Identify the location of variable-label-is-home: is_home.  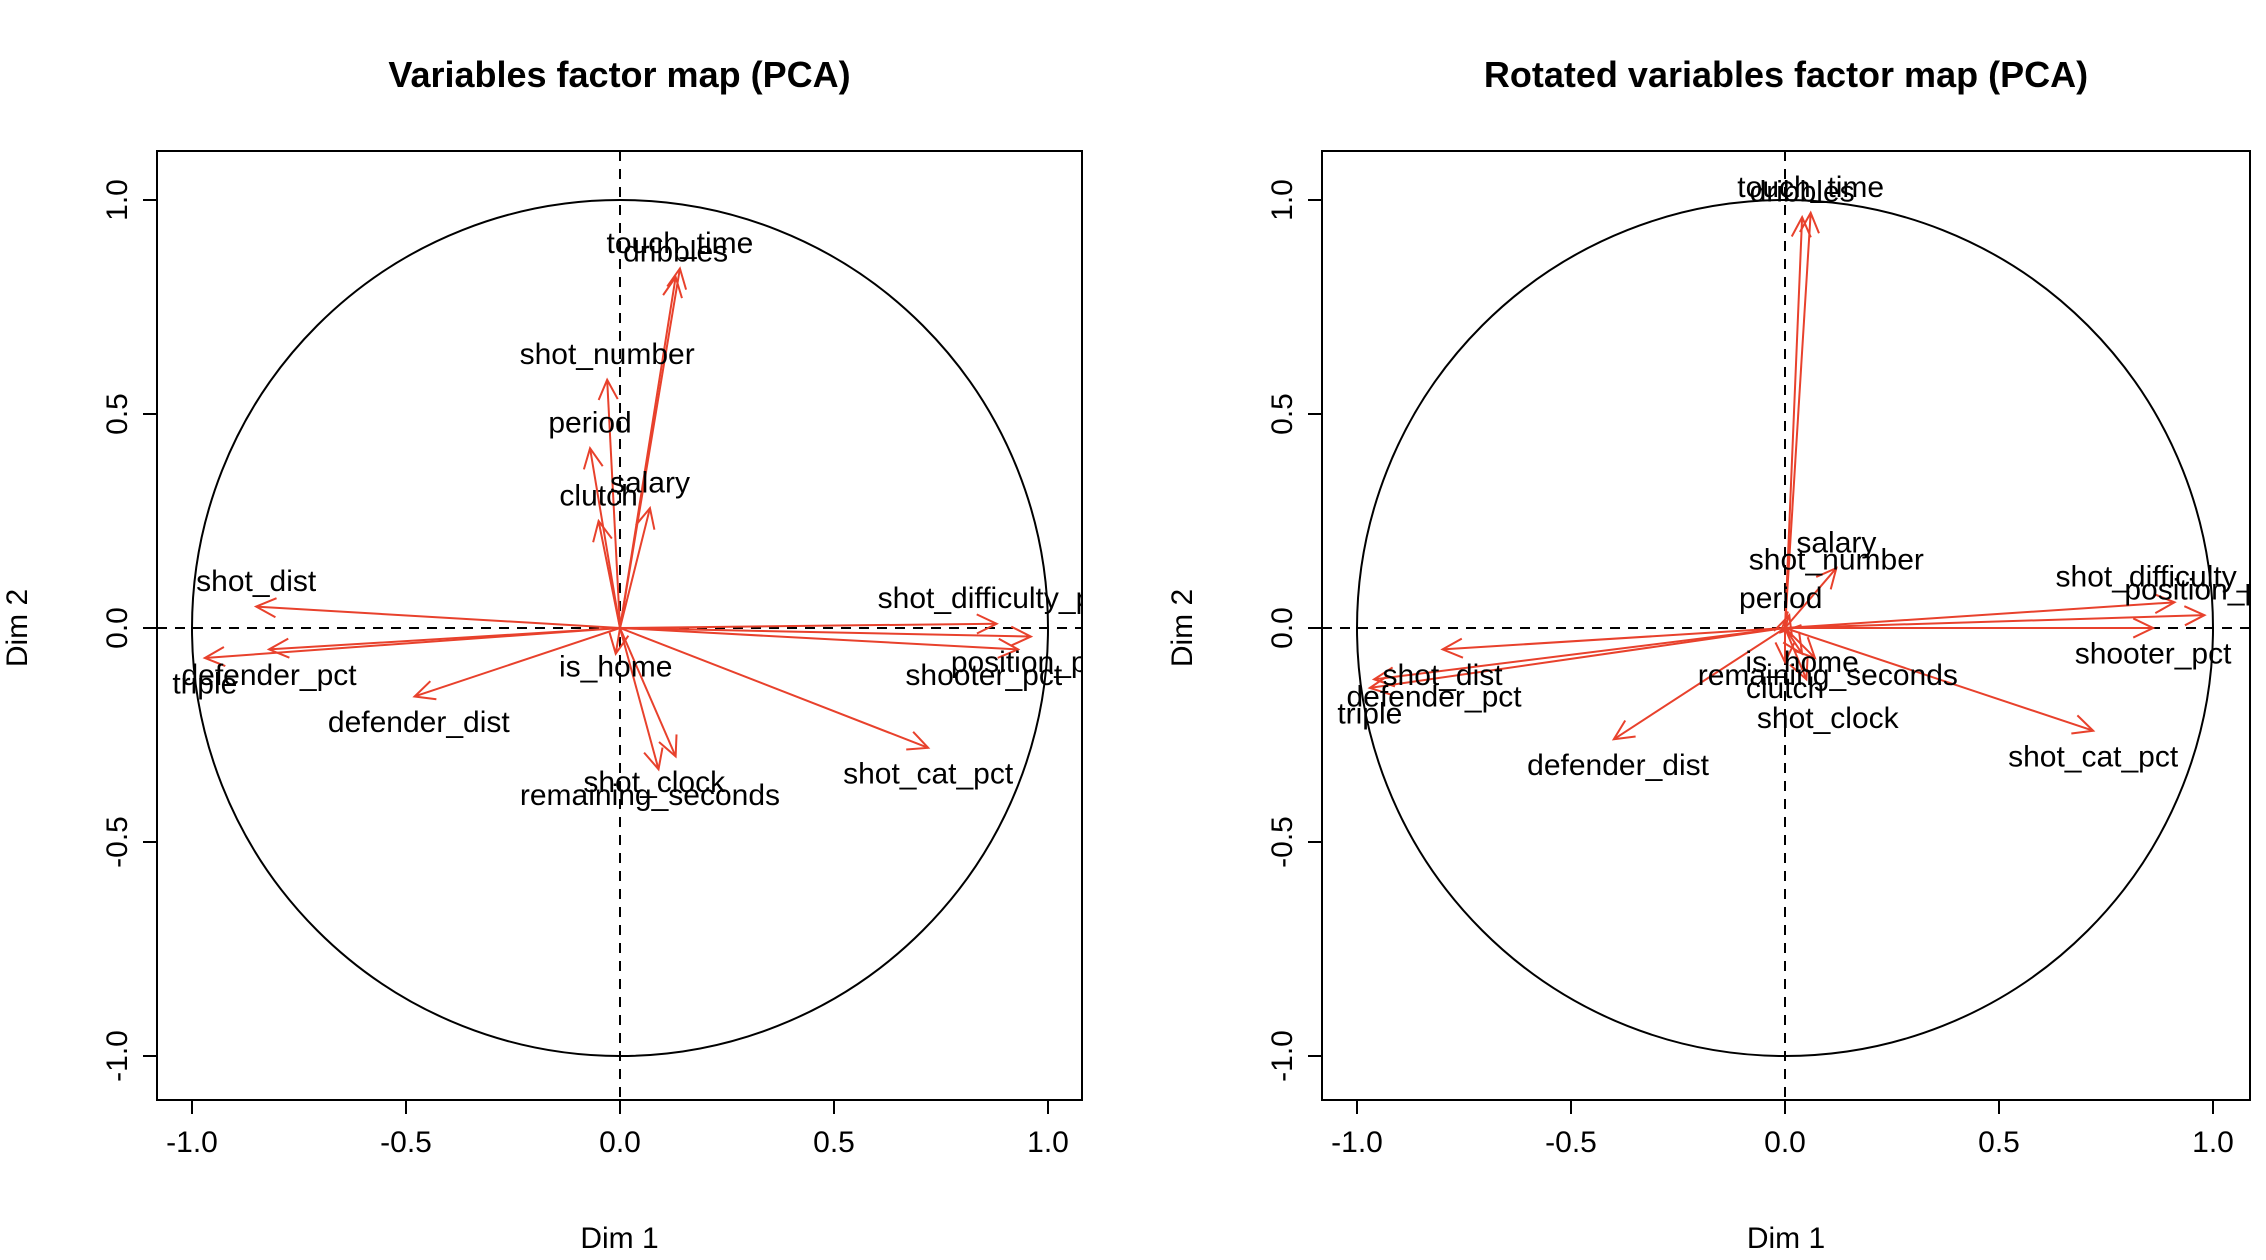
(615, 667).